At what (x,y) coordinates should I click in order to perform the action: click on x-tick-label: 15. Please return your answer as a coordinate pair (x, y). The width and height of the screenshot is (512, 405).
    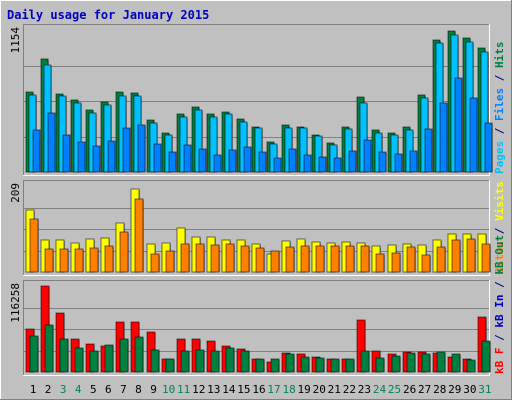
    Looking at the image, I should click on (243, 389).